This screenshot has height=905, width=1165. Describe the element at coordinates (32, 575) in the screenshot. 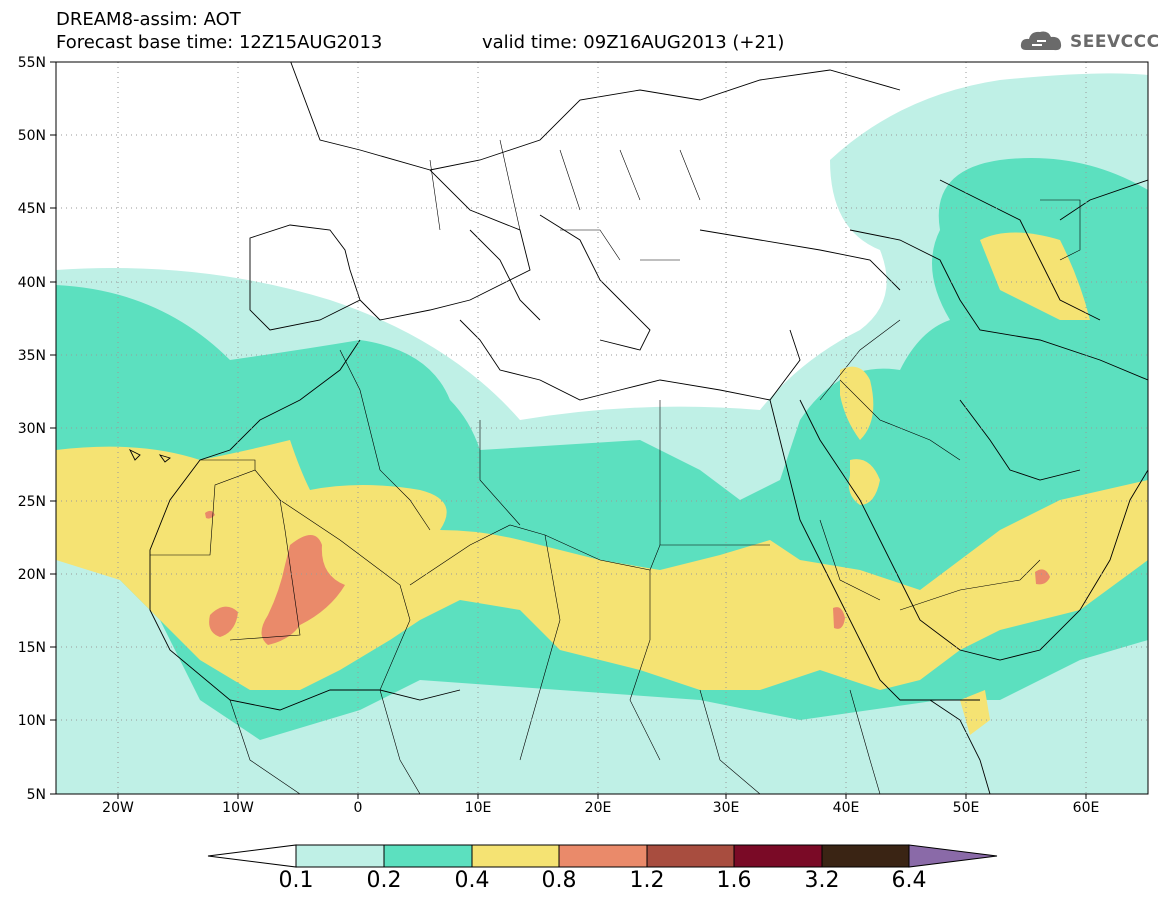

I see `lat-label: 20N` at that location.